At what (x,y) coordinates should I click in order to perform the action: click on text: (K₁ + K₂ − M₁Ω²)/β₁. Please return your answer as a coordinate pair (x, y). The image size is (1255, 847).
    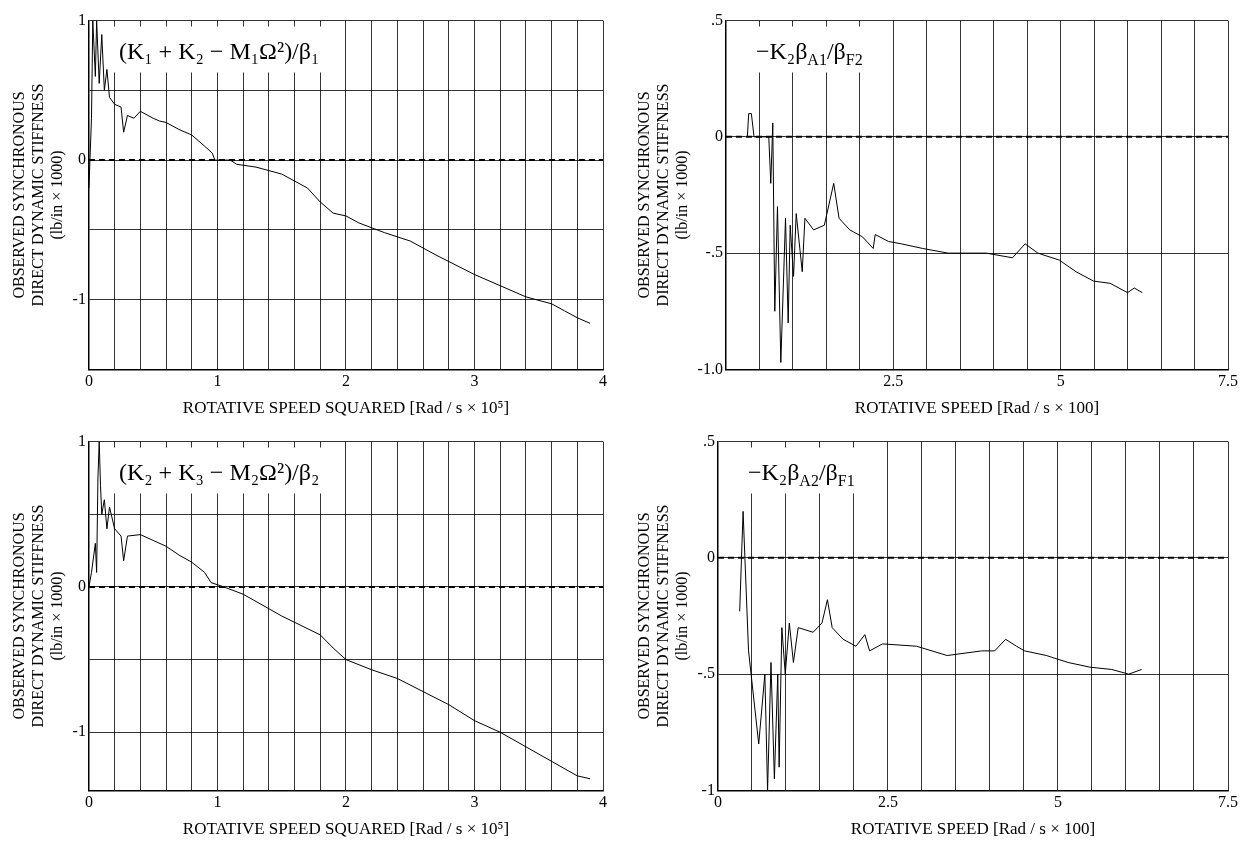
    Looking at the image, I should click on (219, 50).